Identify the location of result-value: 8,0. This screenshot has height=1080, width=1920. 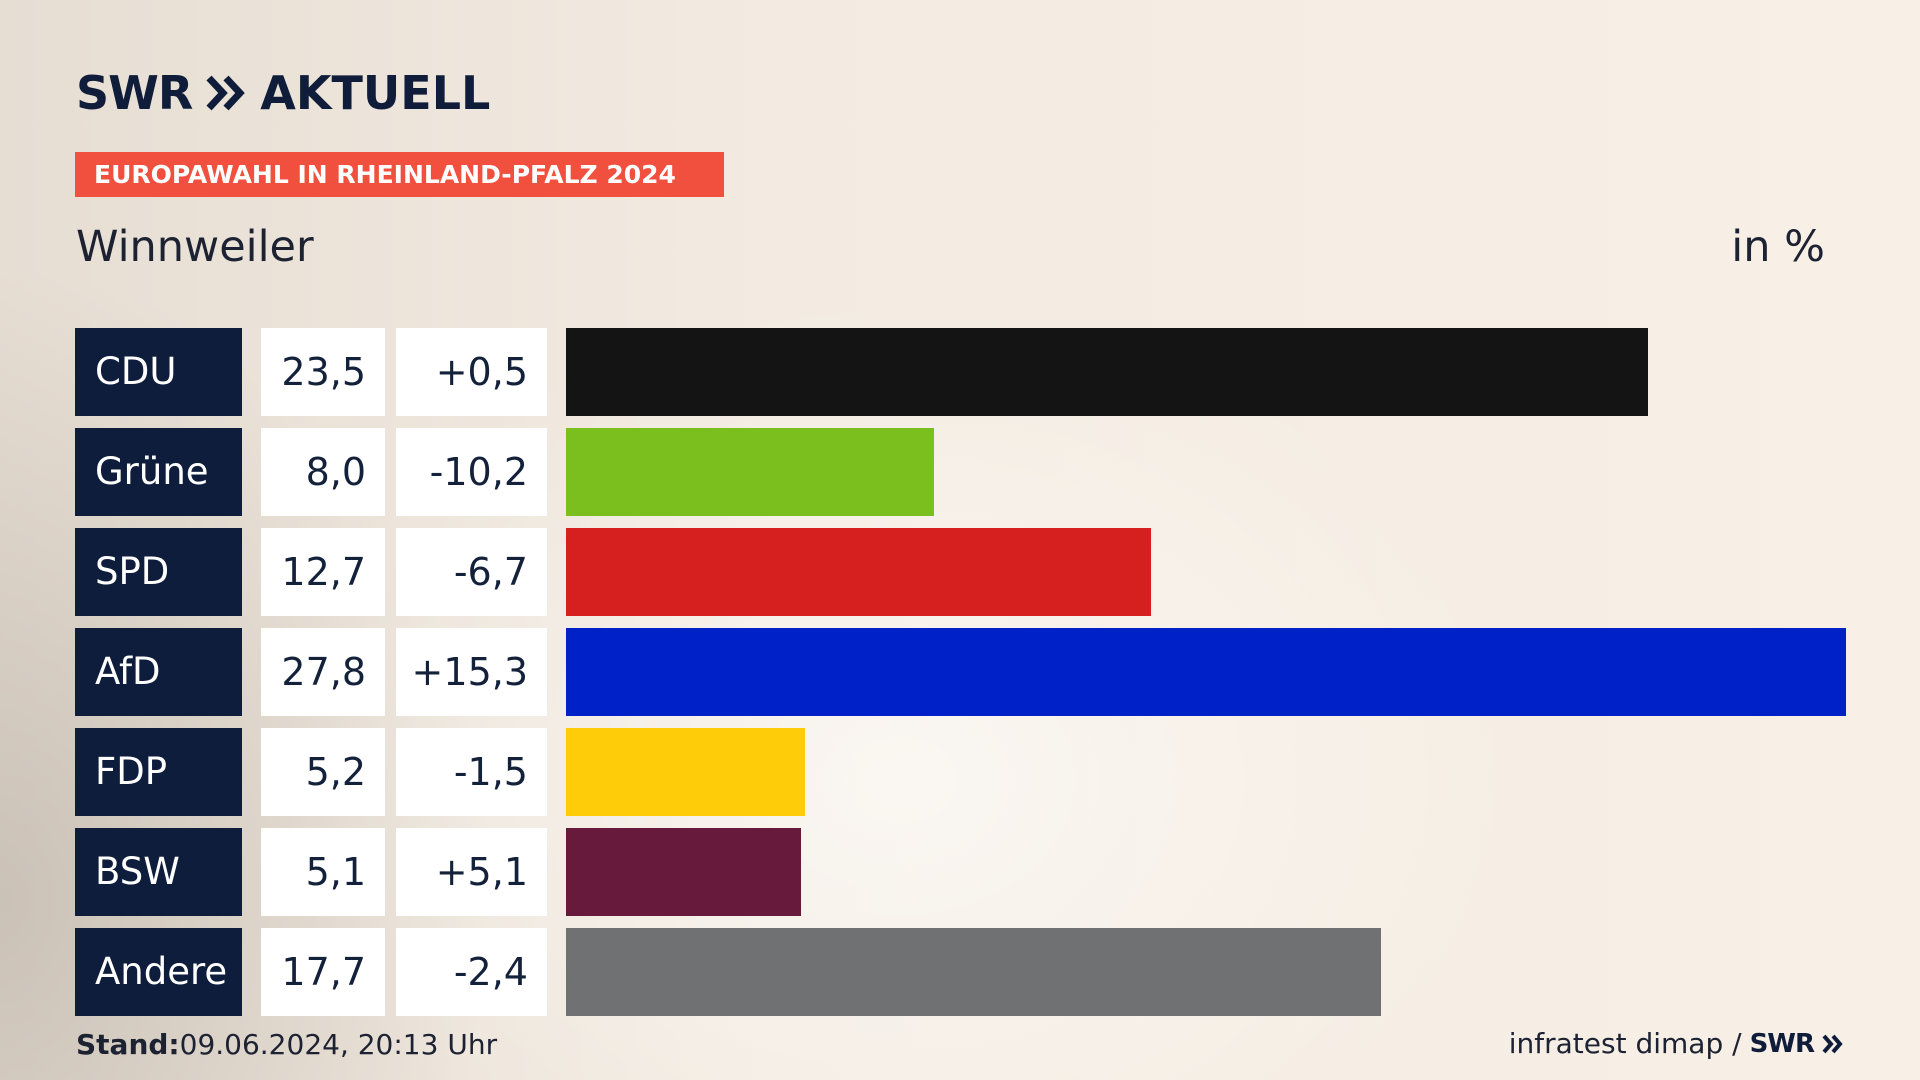
(323, 472).